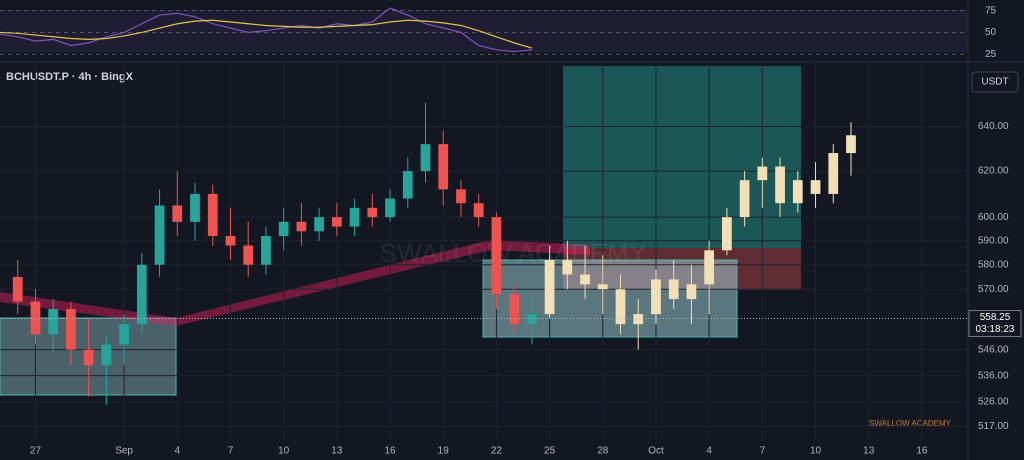 The image size is (1024, 460). I want to click on x-tick-label: Sep, so click(124, 451).